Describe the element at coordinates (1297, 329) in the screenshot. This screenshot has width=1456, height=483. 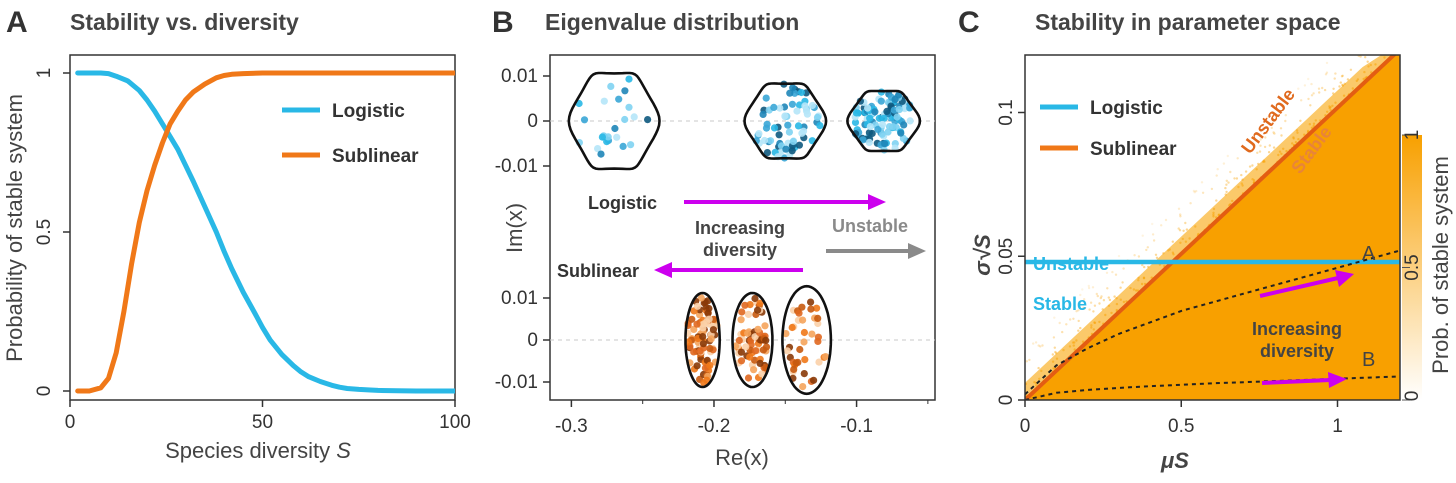
I see `panel-c-increasing-line1: Increasing` at that location.